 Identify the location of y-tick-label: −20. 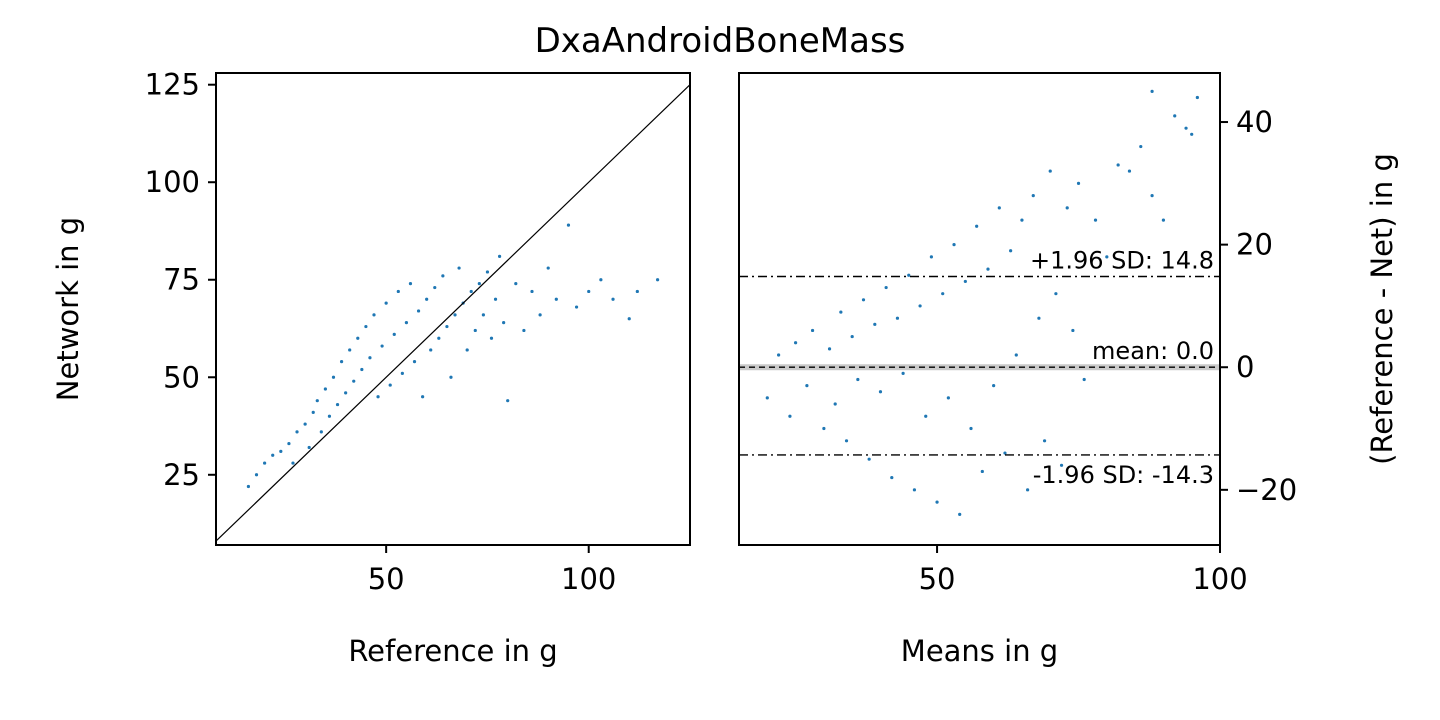
(1266, 490).